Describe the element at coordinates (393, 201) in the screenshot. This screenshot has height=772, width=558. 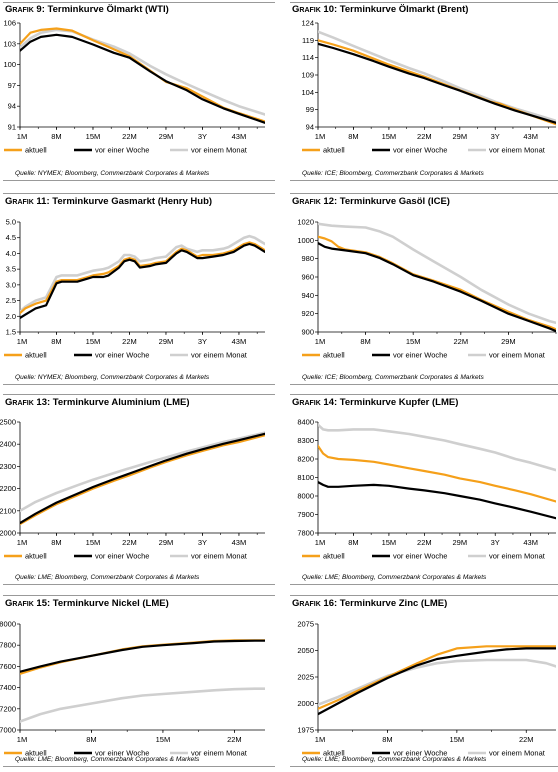
I see `chart-title-text: Terminkurve Gasöl (ICE)` at that location.